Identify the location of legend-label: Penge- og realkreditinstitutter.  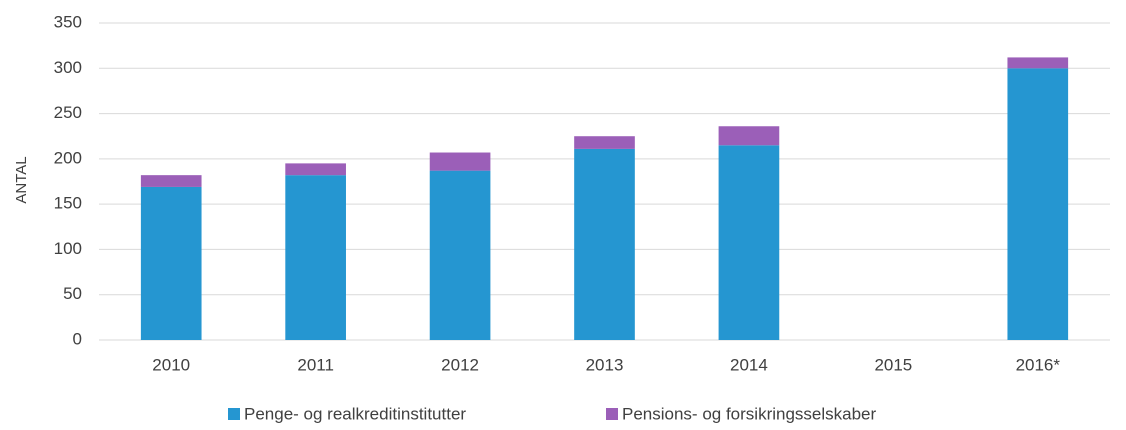
(355, 413).